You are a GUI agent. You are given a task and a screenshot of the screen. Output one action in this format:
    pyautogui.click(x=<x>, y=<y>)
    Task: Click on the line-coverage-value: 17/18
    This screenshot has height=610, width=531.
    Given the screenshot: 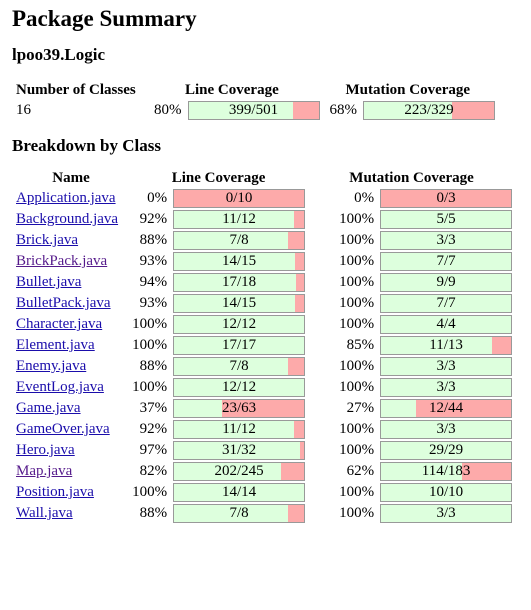 What is the action you would take?
    pyautogui.click(x=239, y=282)
    